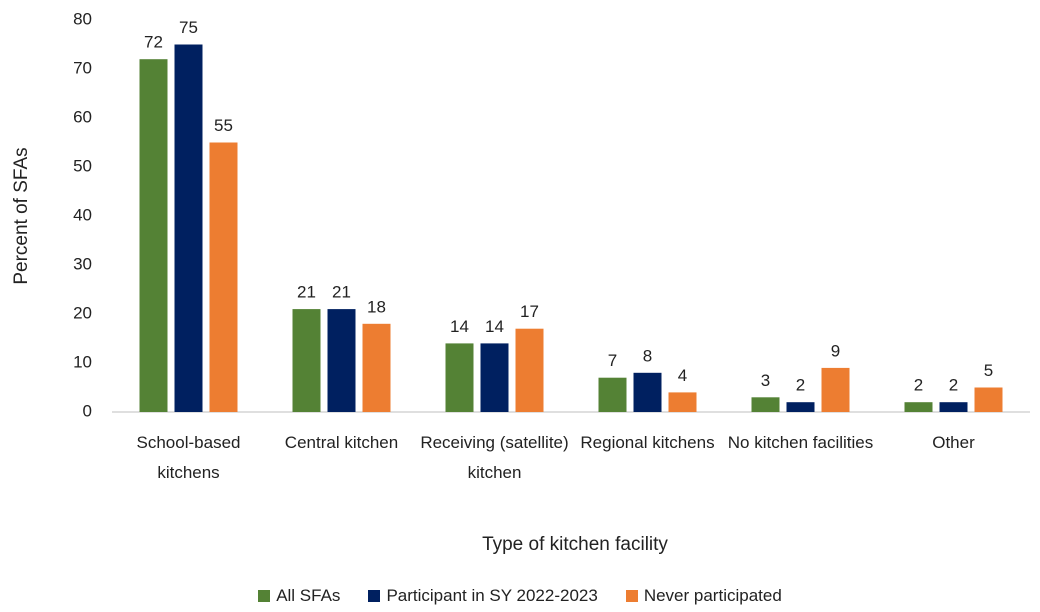  What do you see at coordinates (153, 42) in the screenshot?
I see `data-label: 72` at bounding box center [153, 42].